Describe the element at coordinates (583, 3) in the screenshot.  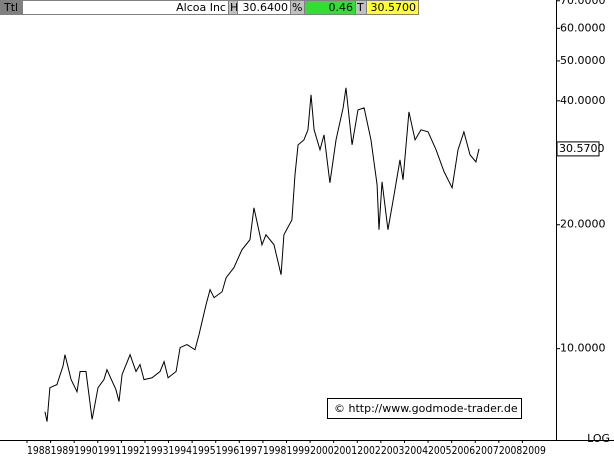
I see `y-tick-label: 70.0000` at that location.